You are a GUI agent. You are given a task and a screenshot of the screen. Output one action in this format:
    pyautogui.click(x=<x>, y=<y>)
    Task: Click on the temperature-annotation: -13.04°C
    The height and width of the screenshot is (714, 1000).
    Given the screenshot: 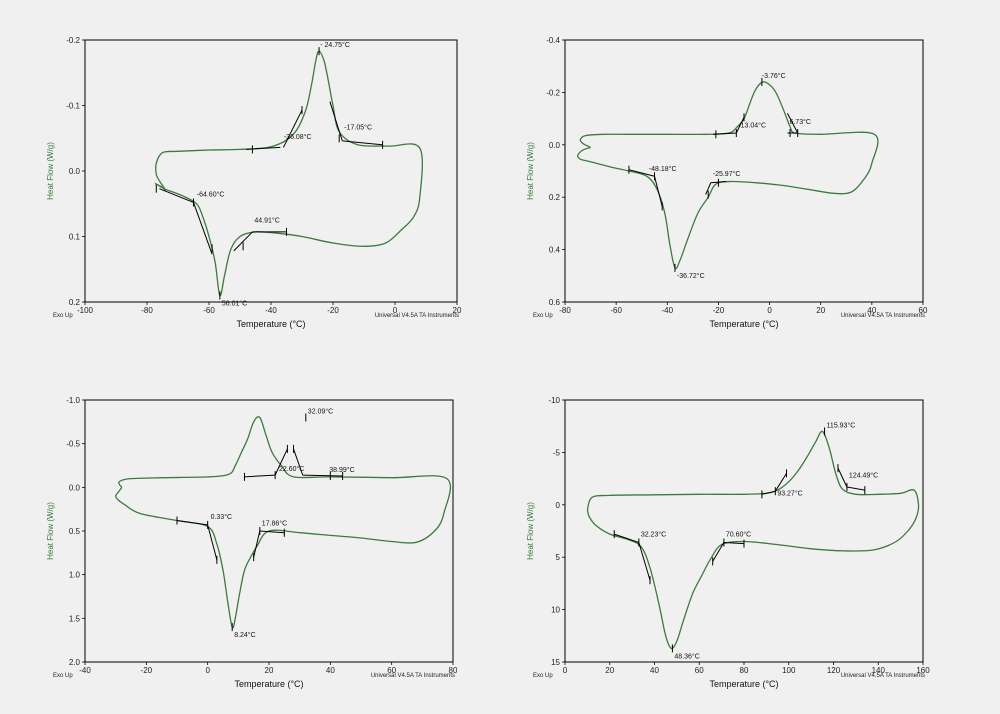 What is the action you would take?
    pyautogui.click(x=752, y=126)
    